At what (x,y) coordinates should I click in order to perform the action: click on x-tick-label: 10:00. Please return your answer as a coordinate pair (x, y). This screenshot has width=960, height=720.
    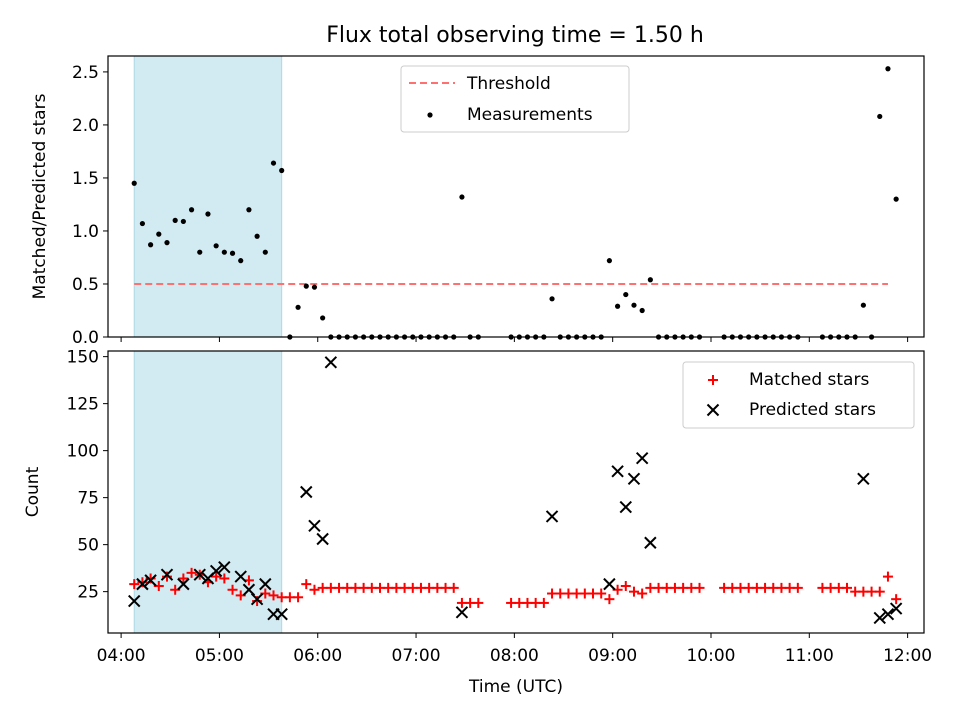
    Looking at the image, I should click on (710, 656).